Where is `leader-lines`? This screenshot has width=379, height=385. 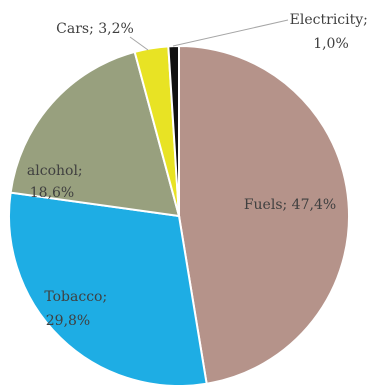
leader-lines is located at coordinates (209, 35).